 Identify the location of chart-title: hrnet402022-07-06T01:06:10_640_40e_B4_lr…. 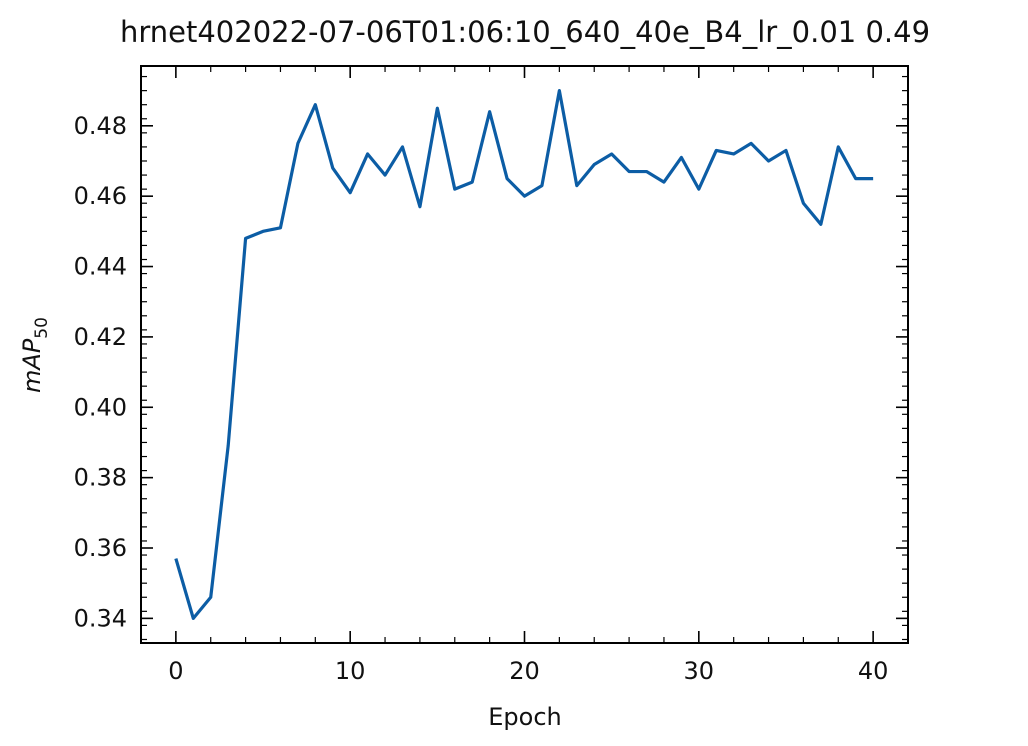
(525, 32).